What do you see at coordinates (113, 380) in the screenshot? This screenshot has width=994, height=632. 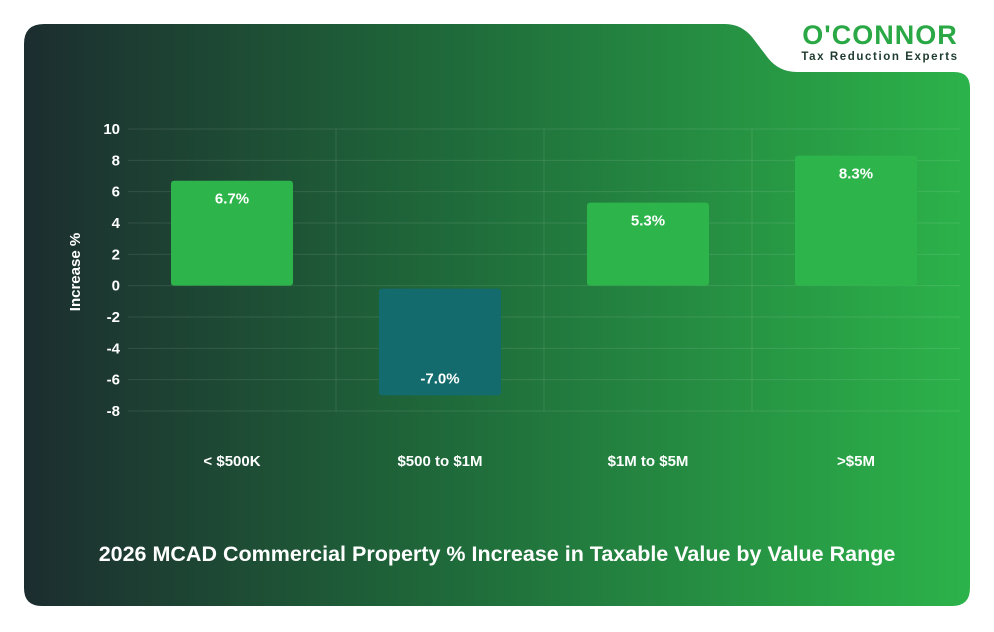 I see `y-tick-label: -6` at bounding box center [113, 380].